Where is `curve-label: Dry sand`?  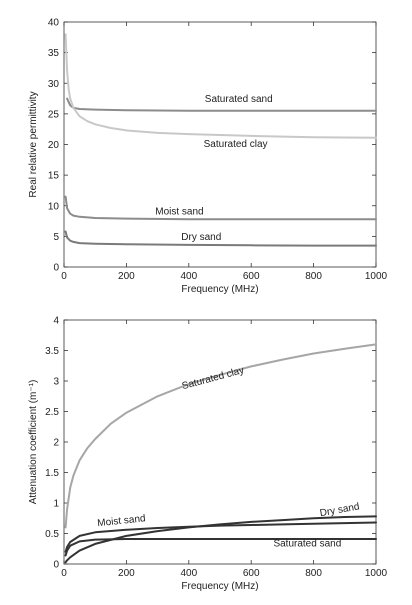 curve-label: Dry sand is located at coordinates (201, 237).